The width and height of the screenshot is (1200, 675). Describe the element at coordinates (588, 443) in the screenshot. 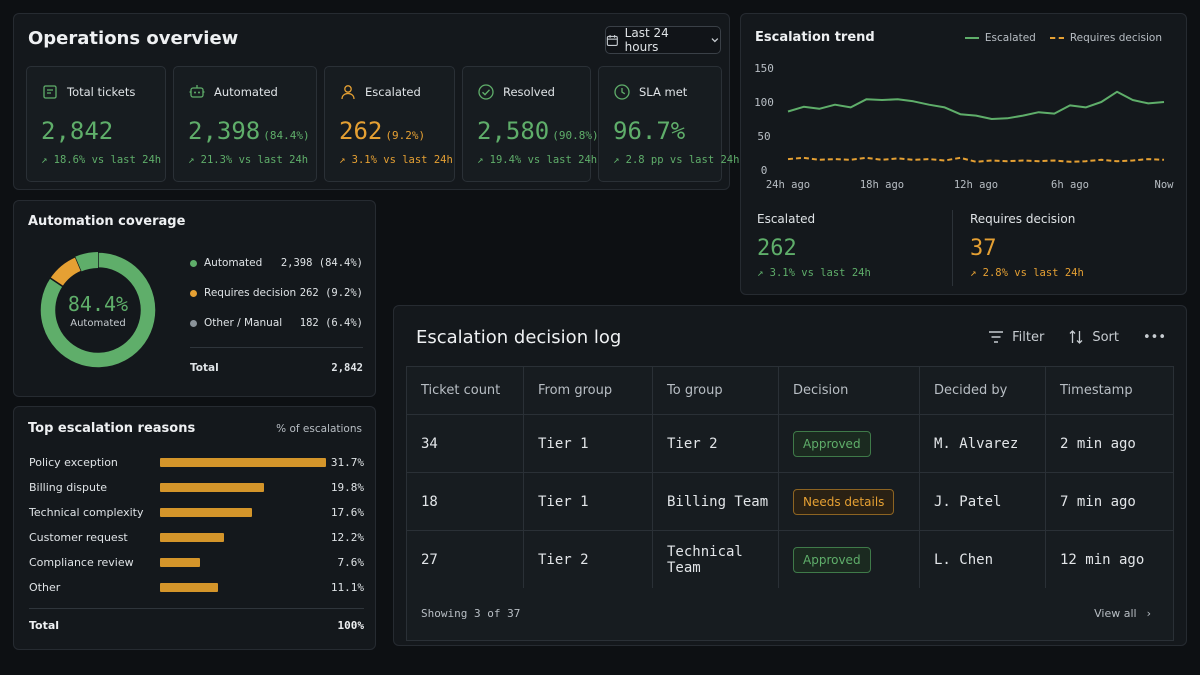

I see `cell-from-group: Tier 1` at that location.